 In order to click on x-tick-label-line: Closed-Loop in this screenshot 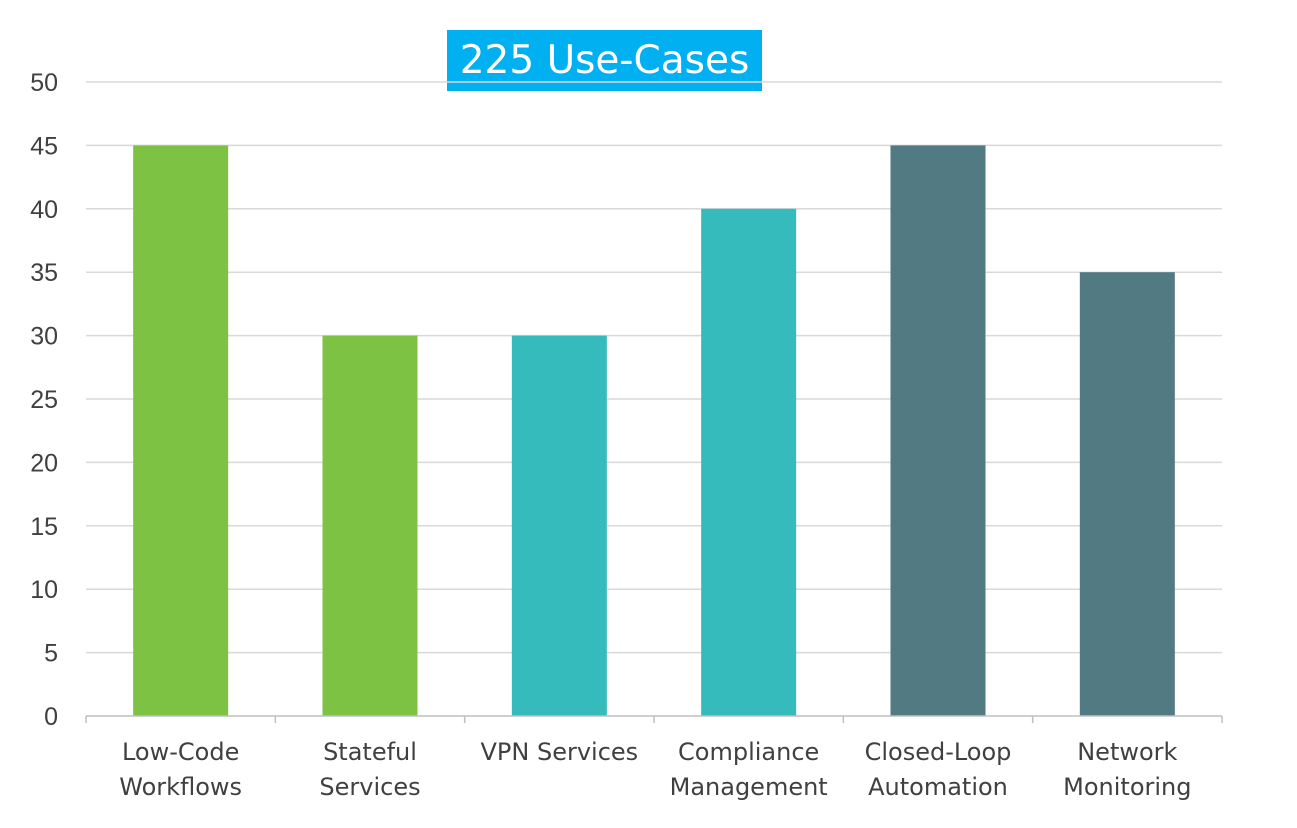, I will do `click(938, 752)`.